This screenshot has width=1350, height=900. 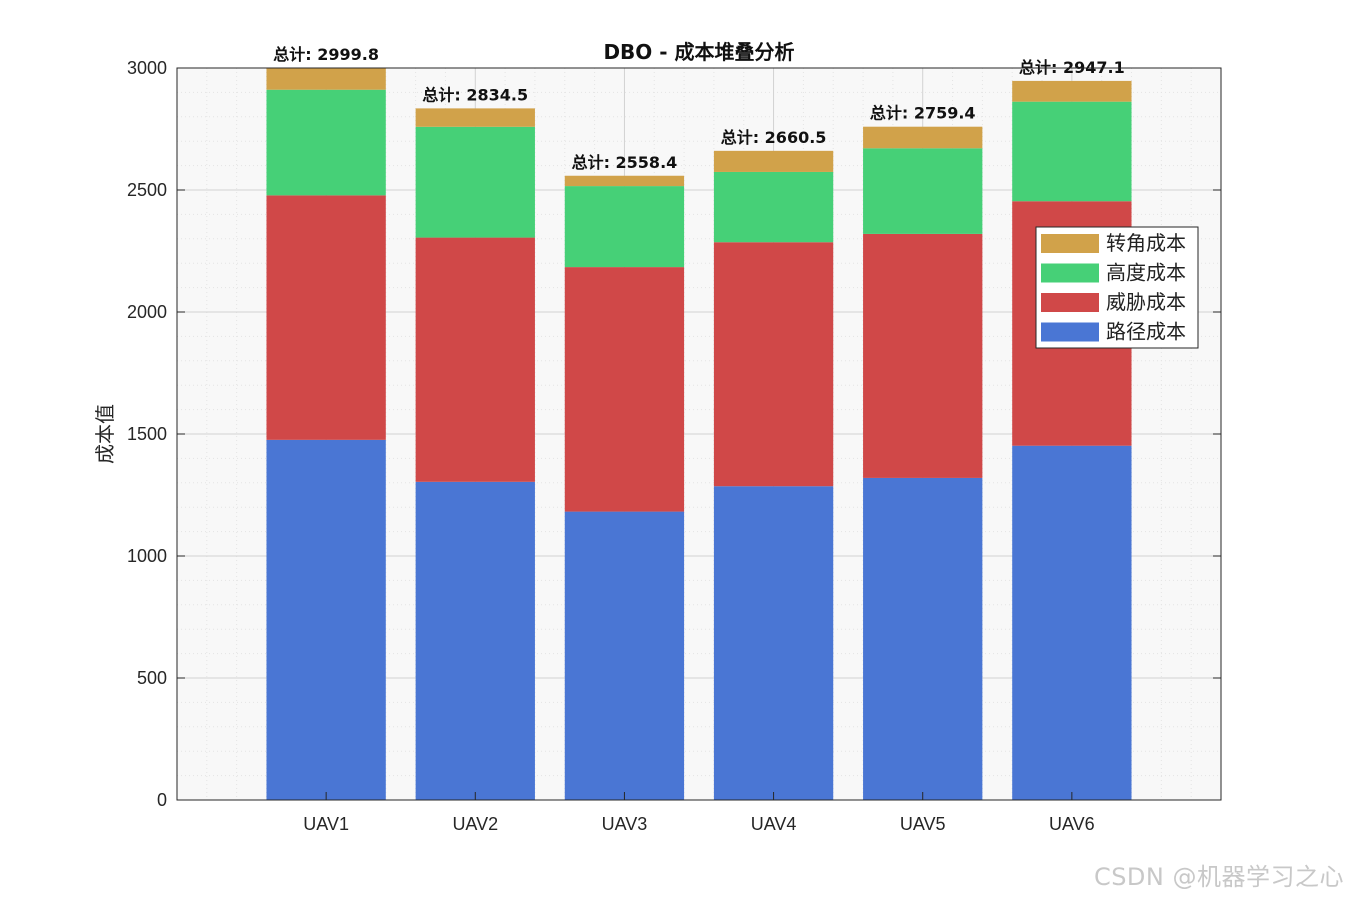 I want to click on x-tick-label: UAV3, so click(x=625, y=824).